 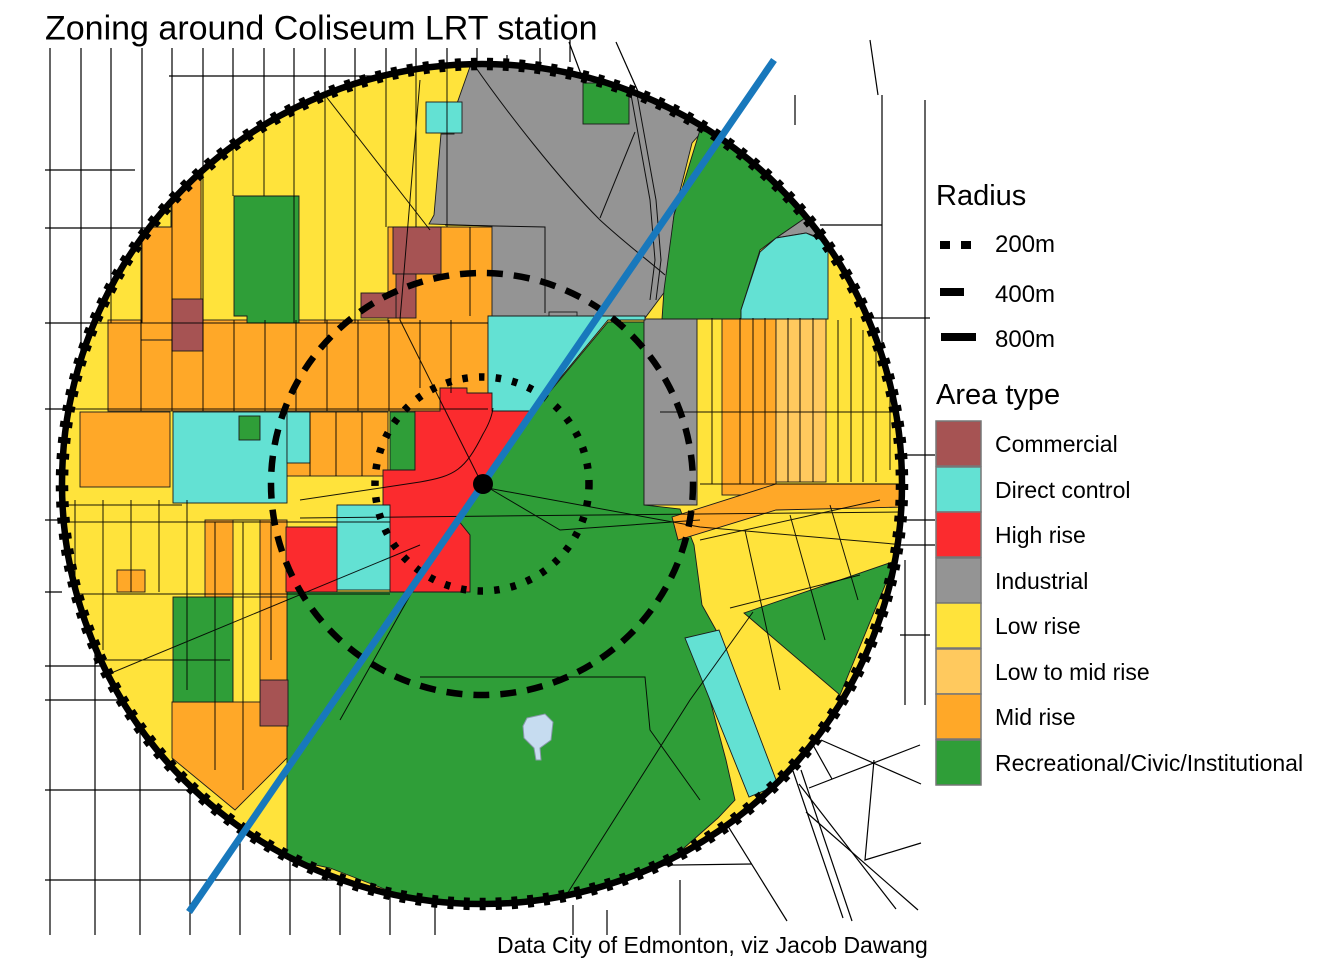 What do you see at coordinates (1025, 339) in the screenshot?
I see `svg-text: 800m` at bounding box center [1025, 339].